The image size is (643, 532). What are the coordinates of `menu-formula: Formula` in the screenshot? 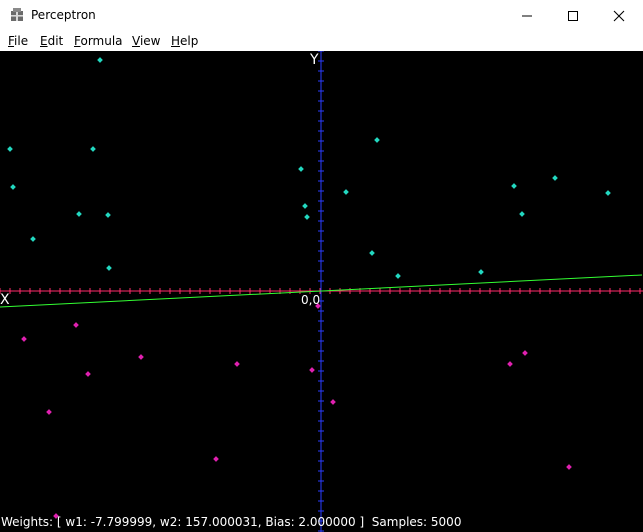 It's located at (98, 41).